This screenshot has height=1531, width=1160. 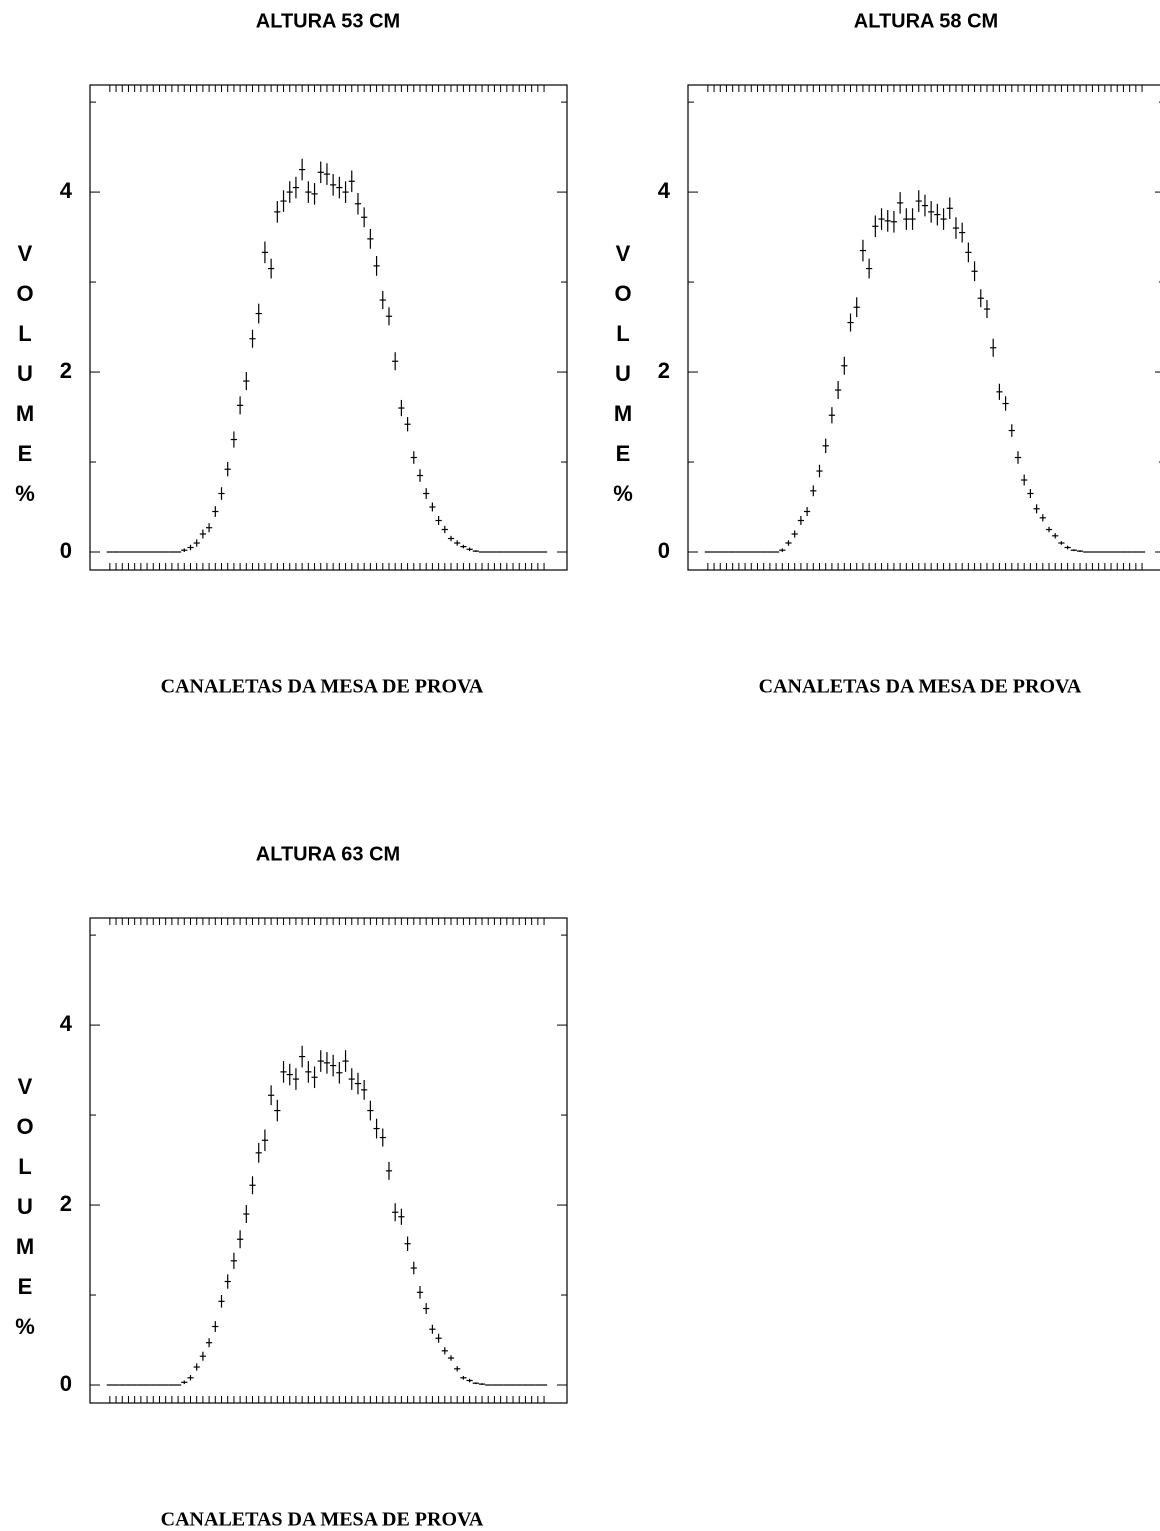 What do you see at coordinates (926, 21) in the screenshot?
I see `panel-title: ALTURA 58 CM` at bounding box center [926, 21].